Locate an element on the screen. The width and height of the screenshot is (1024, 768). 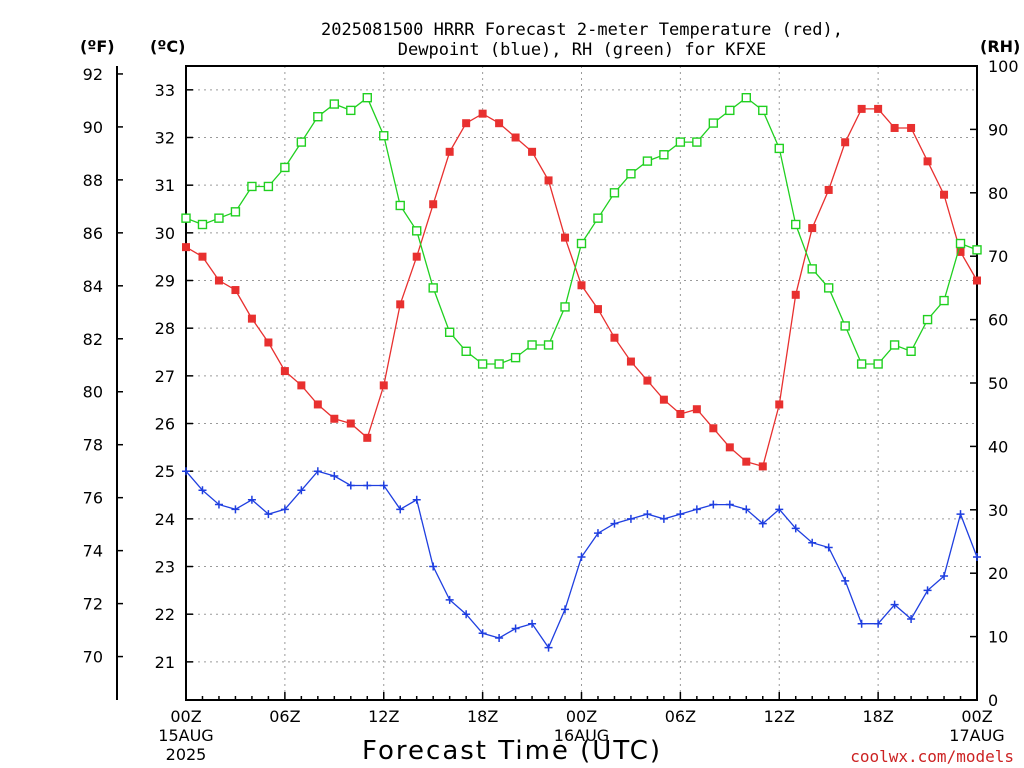
rh-unit-label: (RH) is located at coordinates (1000, 46).